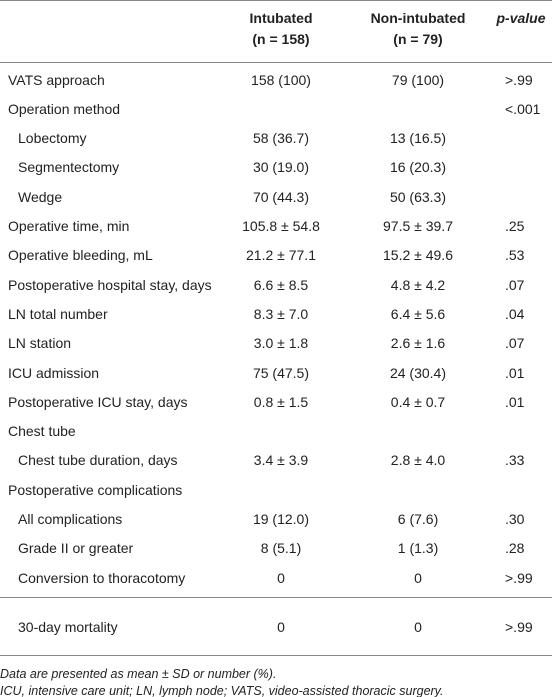 This screenshot has height=697, width=552. What do you see at coordinates (418, 519) in the screenshot?
I see `cell-value: 6 (7.6)` at bounding box center [418, 519].